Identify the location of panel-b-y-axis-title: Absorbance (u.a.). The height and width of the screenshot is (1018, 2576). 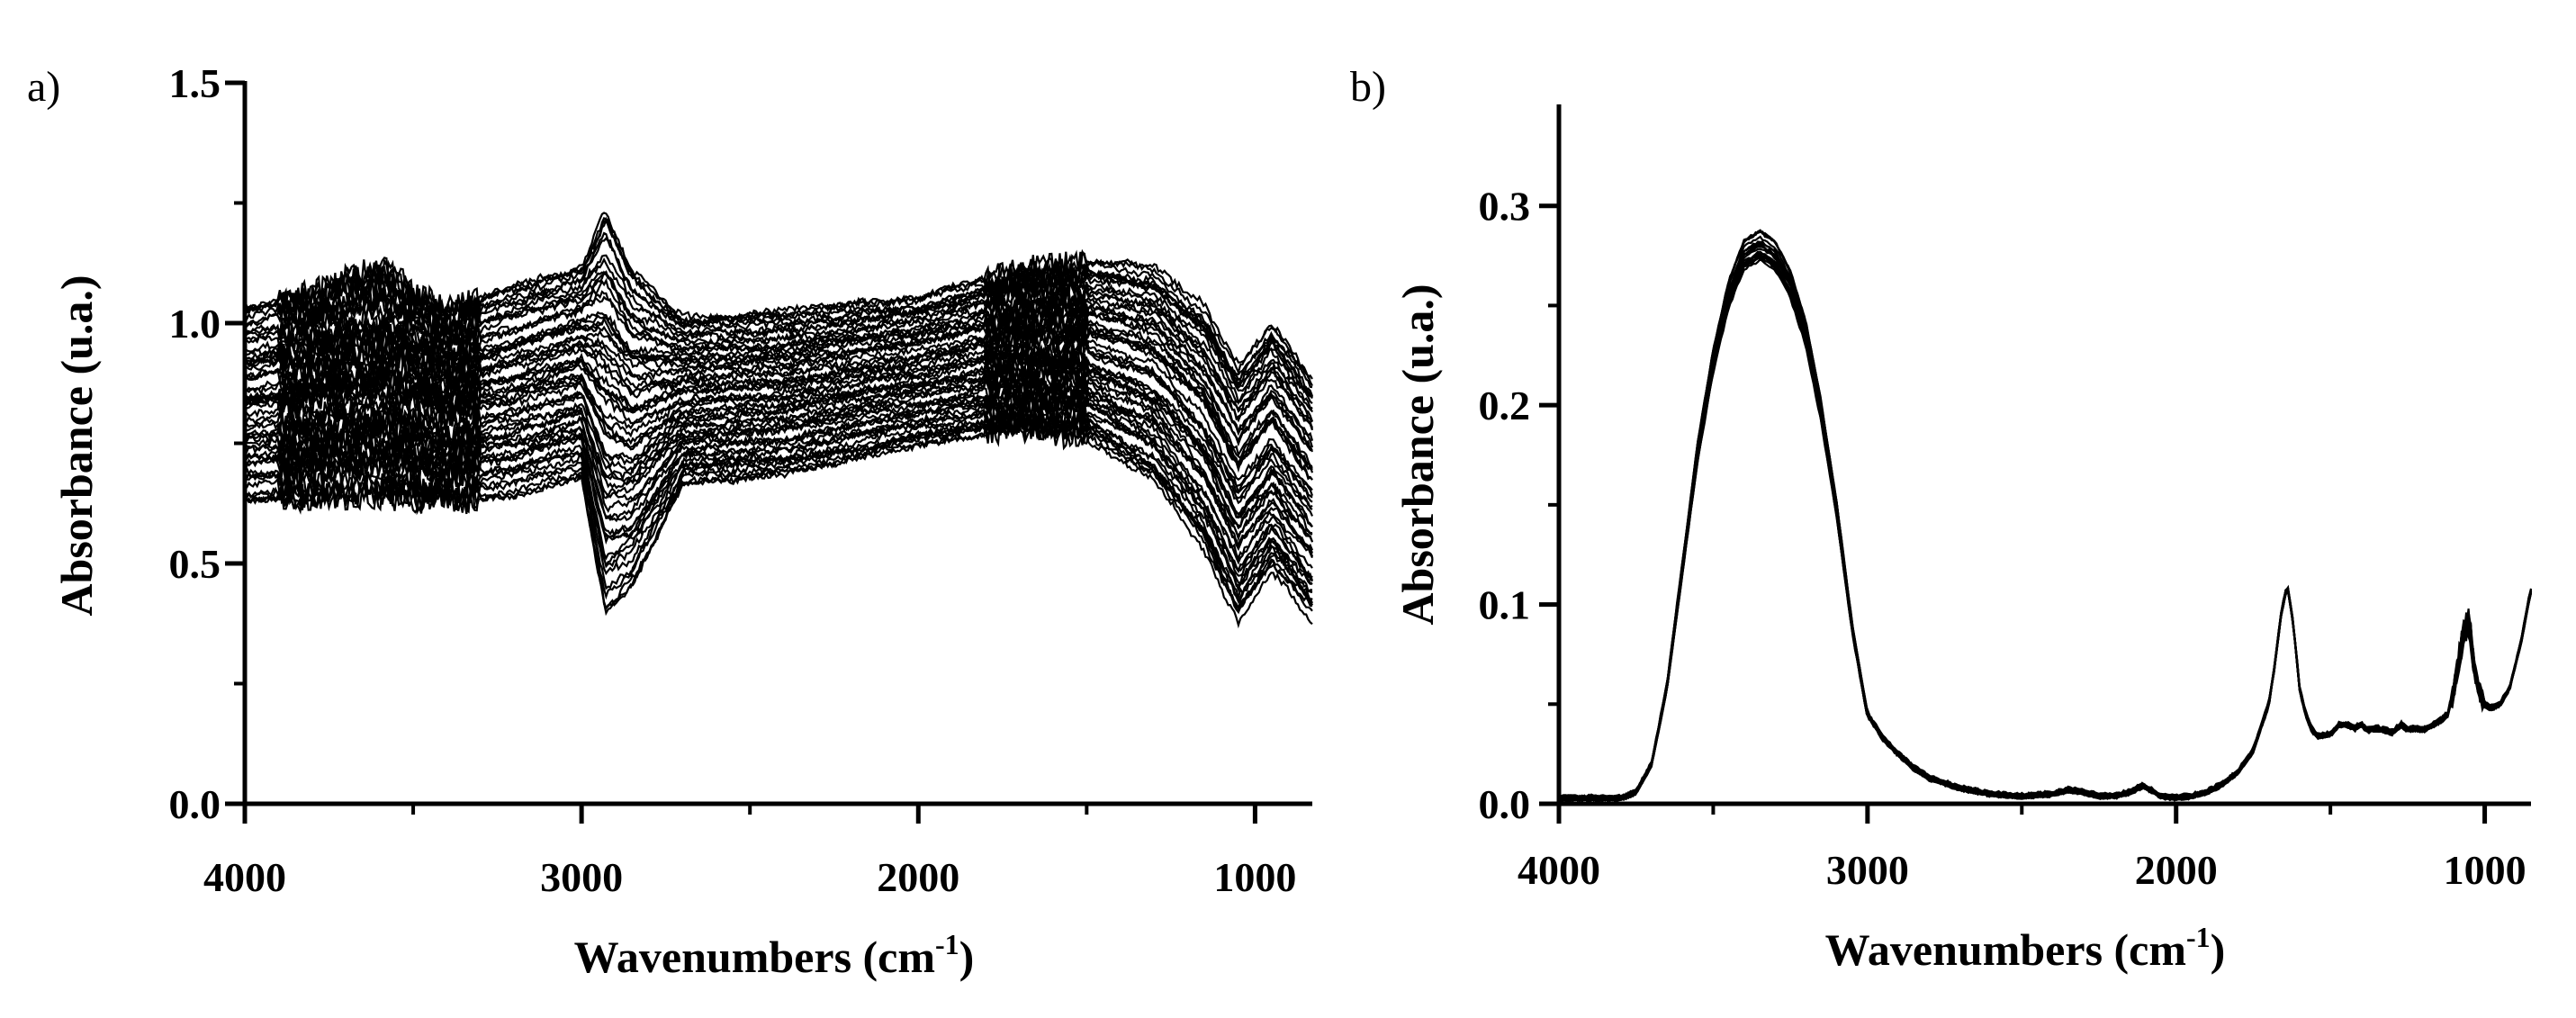
(1417, 454).